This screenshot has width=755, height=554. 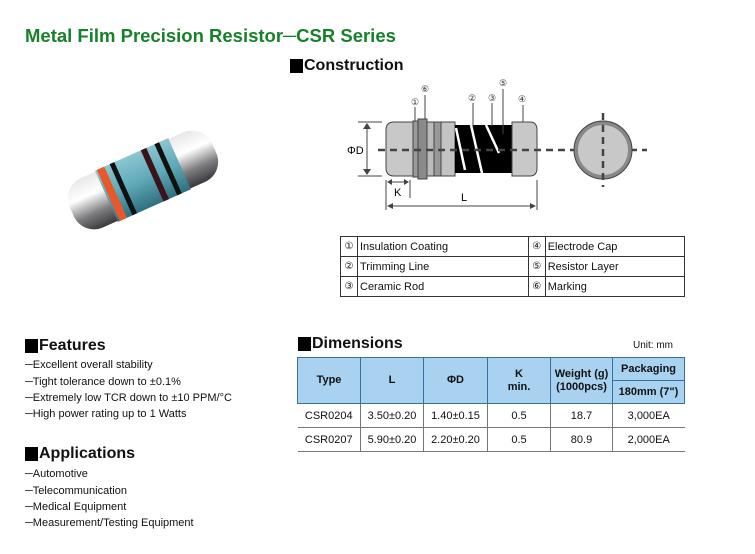 What do you see at coordinates (354, 65) in the screenshot?
I see `heading-text: Construction` at bounding box center [354, 65].